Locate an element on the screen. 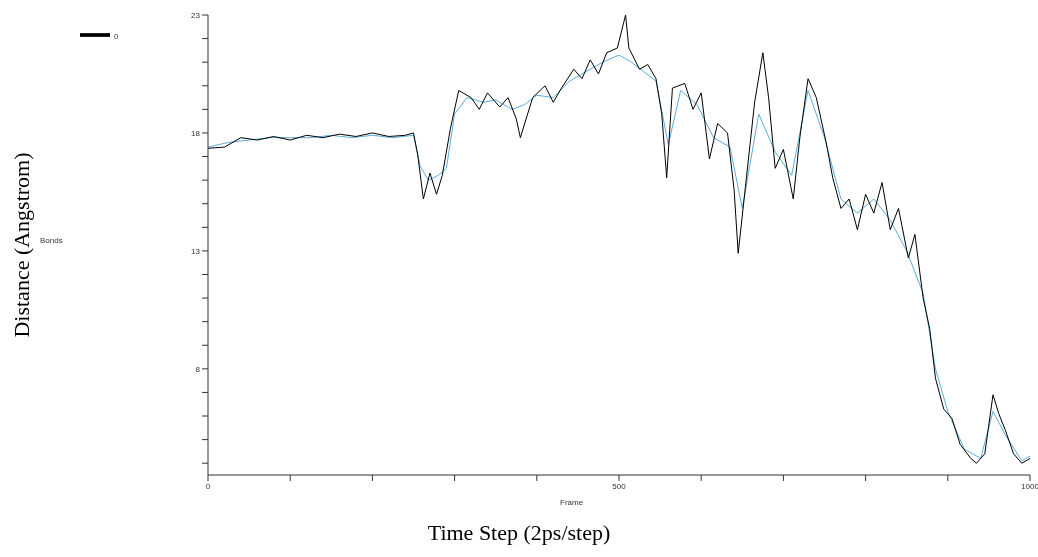 This screenshot has width=1038, height=557. x-tick-label: 500 is located at coordinates (619, 486).